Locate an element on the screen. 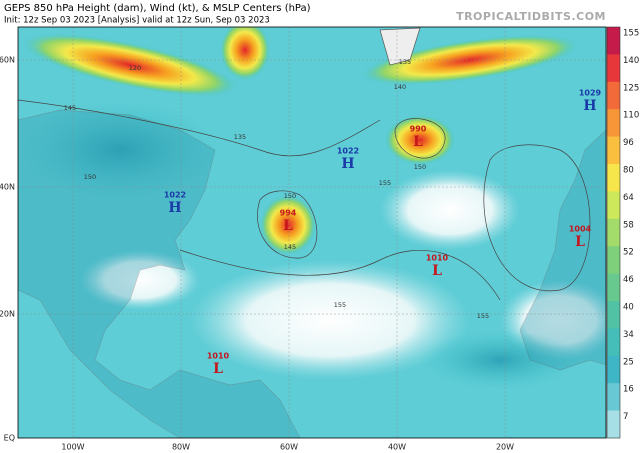 This screenshot has height=453, width=640. colorbar-label: 58 is located at coordinates (628, 225).